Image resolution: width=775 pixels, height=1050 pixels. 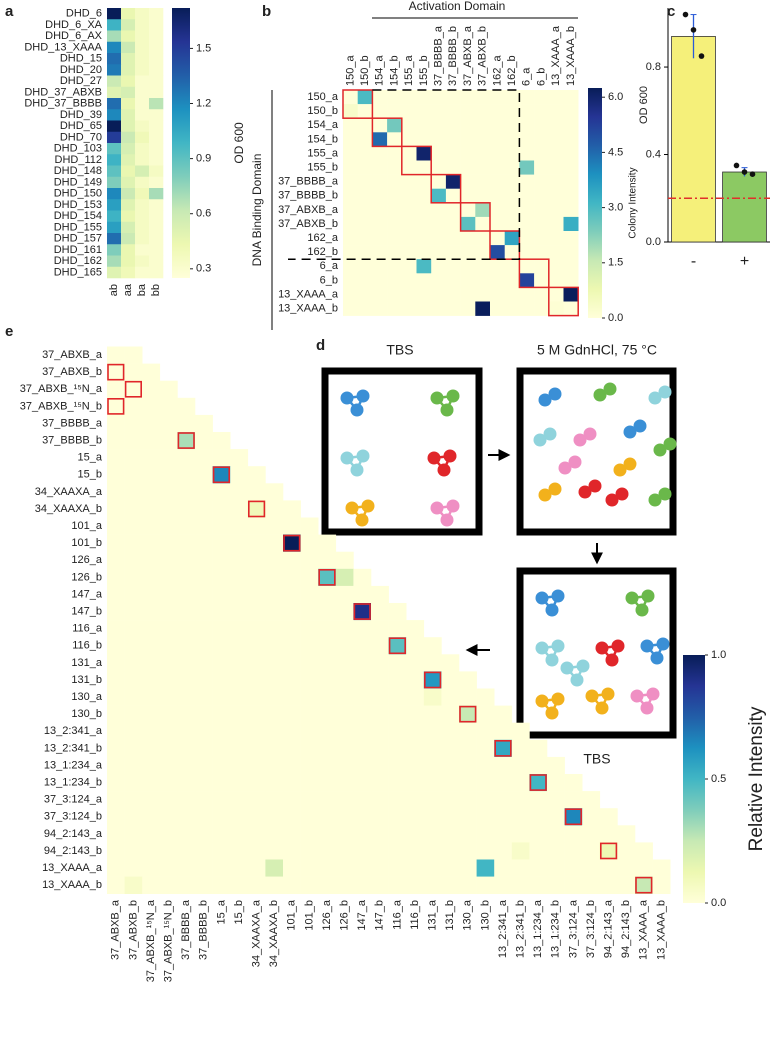 What do you see at coordinates (718, 779) in the screenshot?
I see `colorbar-tick-label: 0.5` at bounding box center [718, 779].